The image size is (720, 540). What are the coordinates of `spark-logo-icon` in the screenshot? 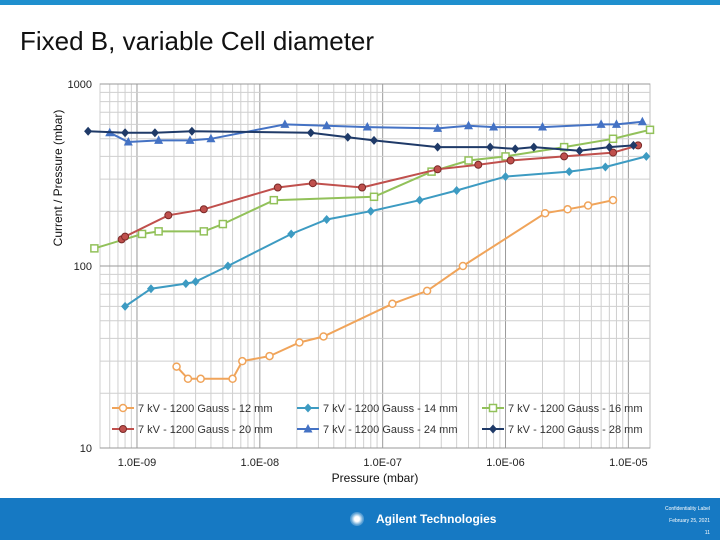 It's located at (357, 519).